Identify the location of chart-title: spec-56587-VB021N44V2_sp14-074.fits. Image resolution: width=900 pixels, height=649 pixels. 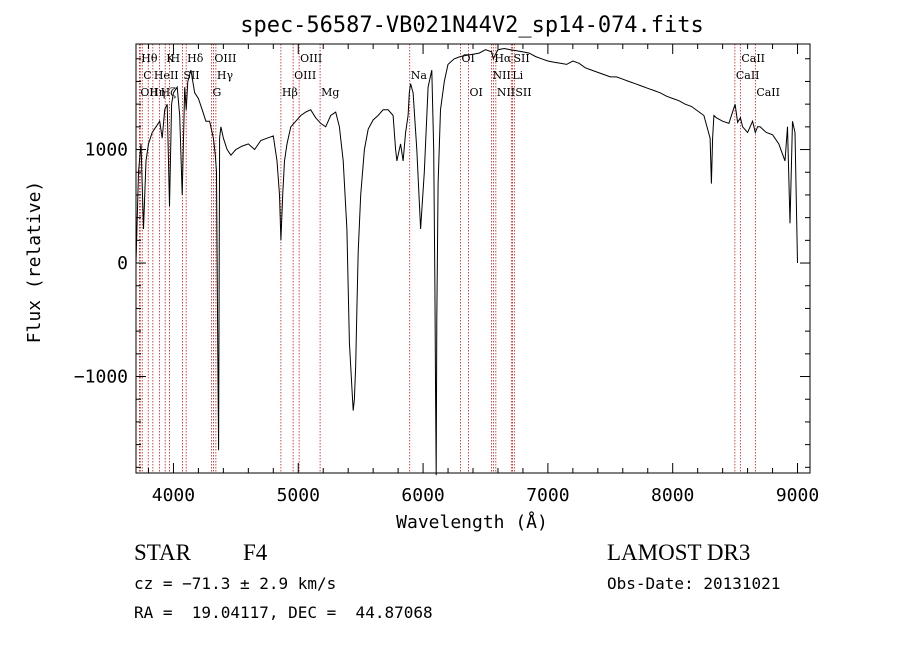
(472, 25).